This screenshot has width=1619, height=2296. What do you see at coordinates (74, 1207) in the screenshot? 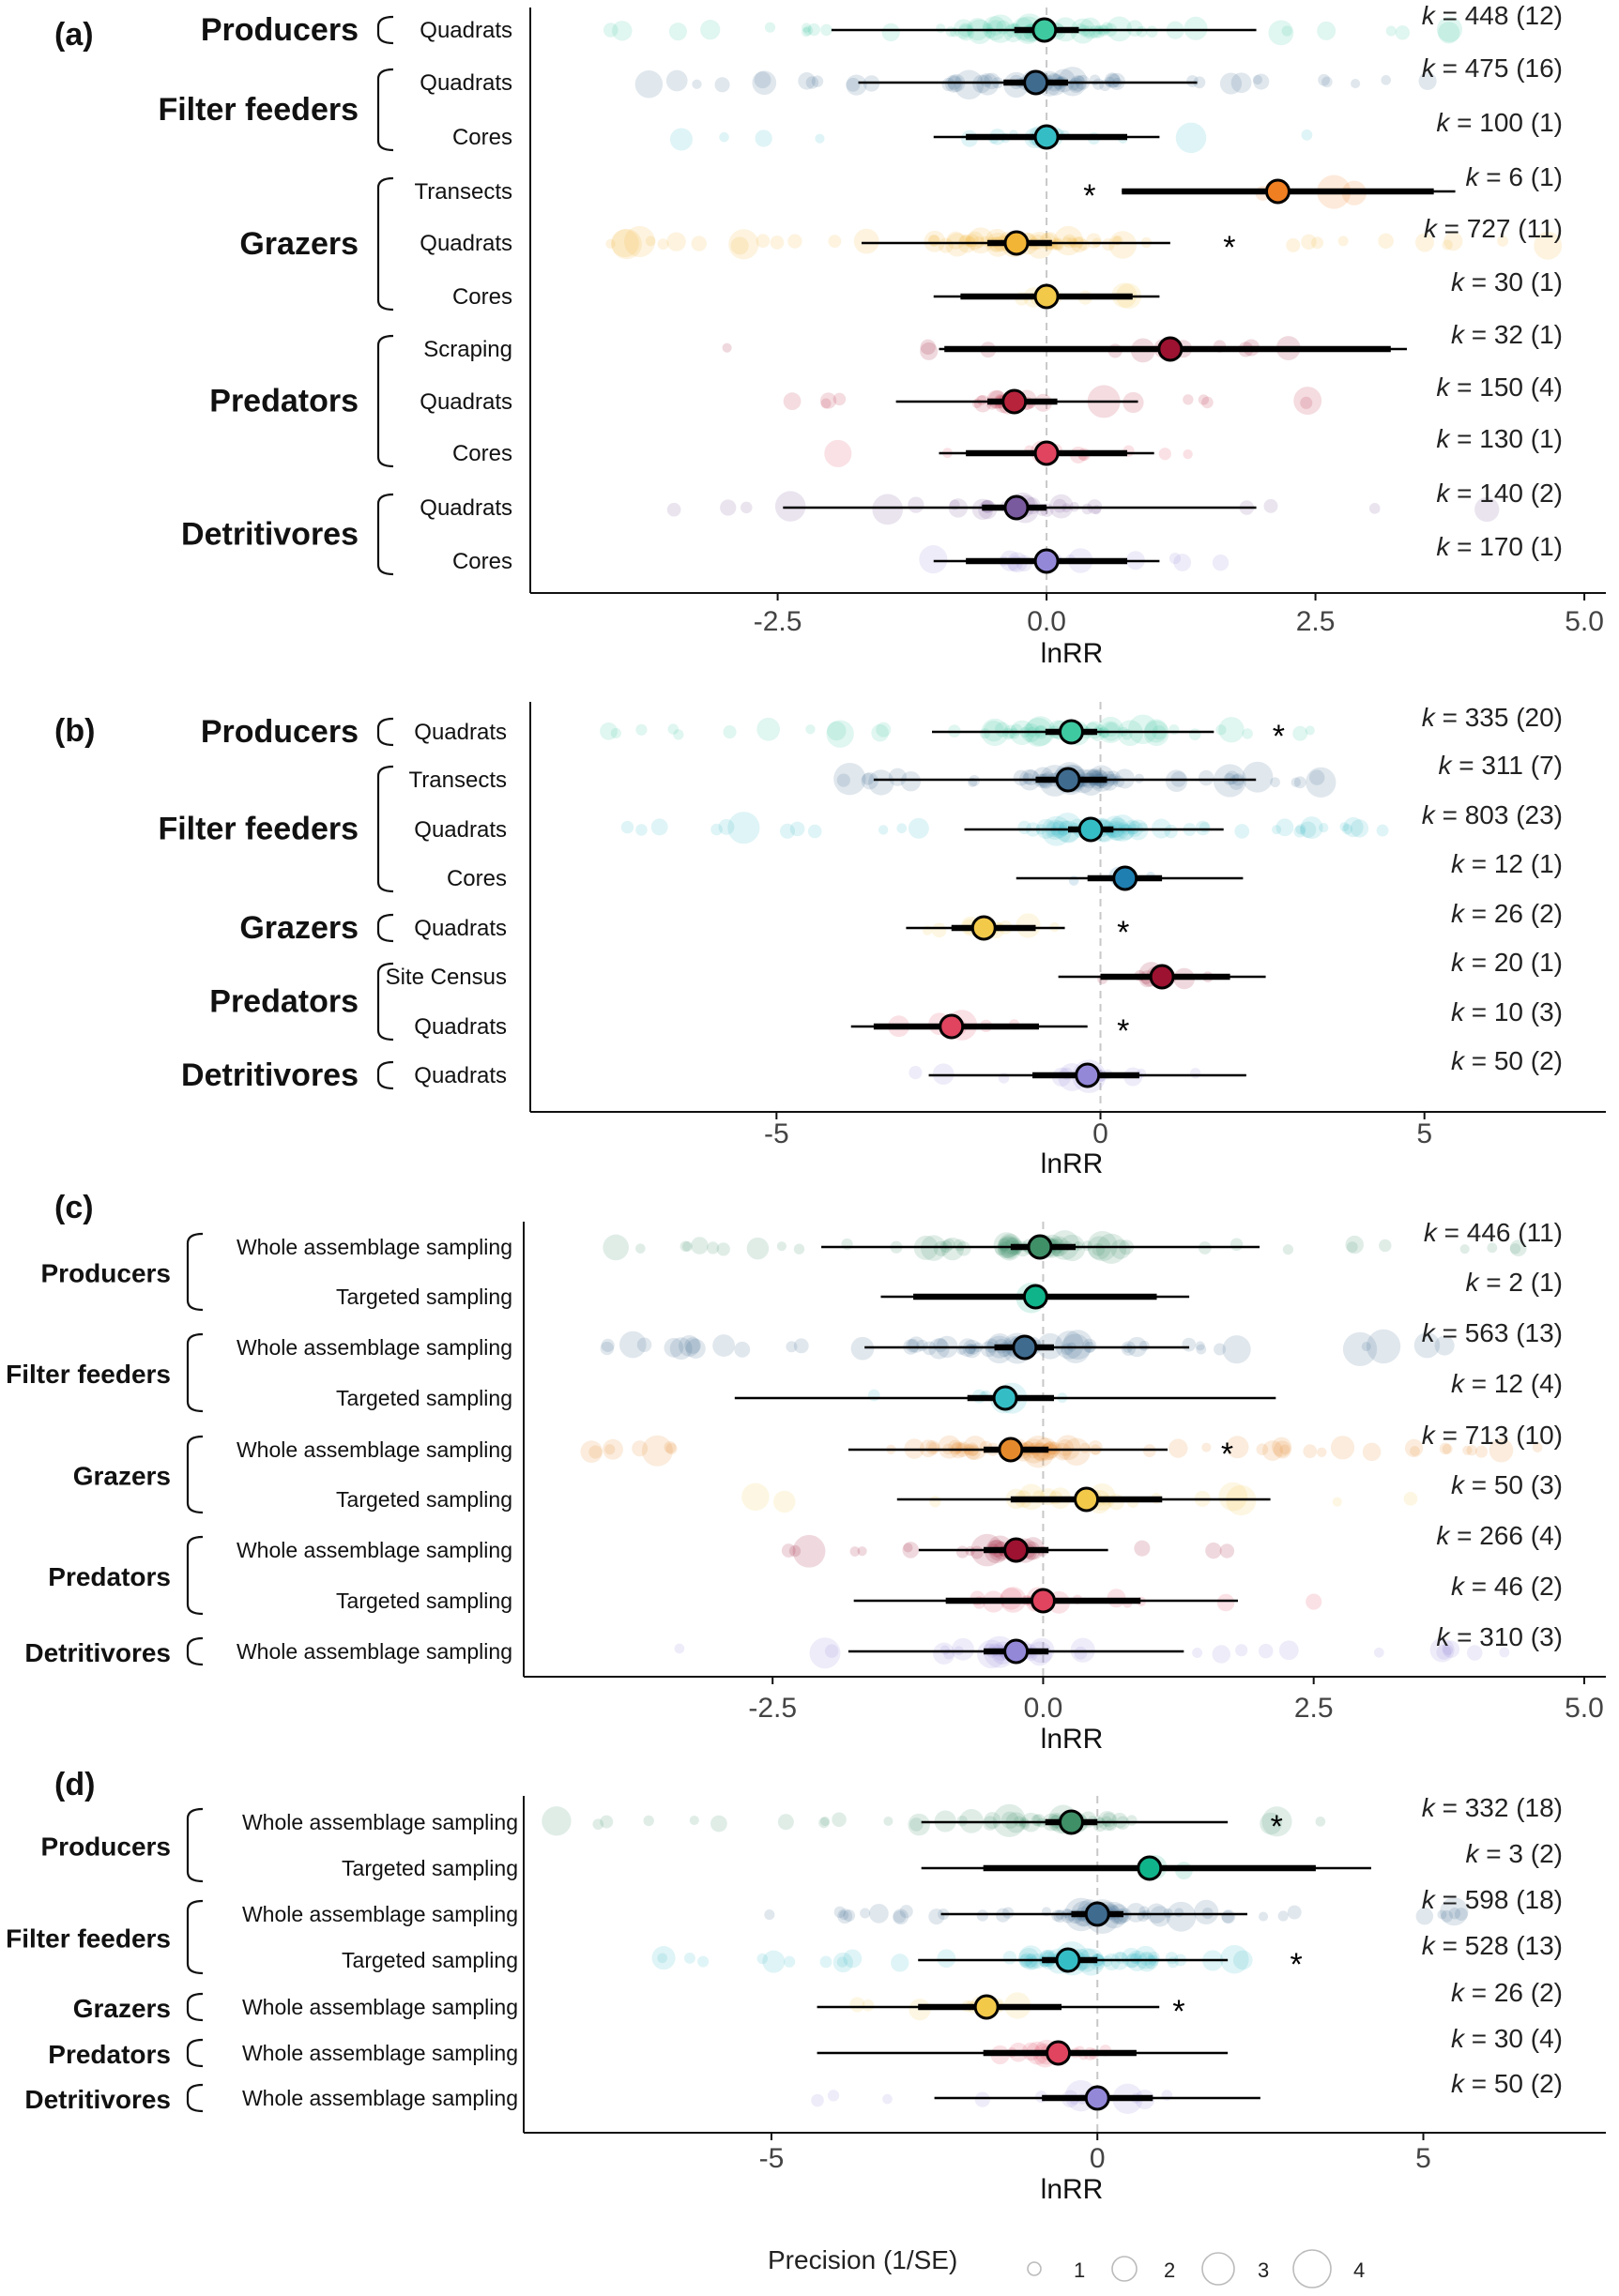
I see `panel-letter: (c)` at bounding box center [74, 1207].